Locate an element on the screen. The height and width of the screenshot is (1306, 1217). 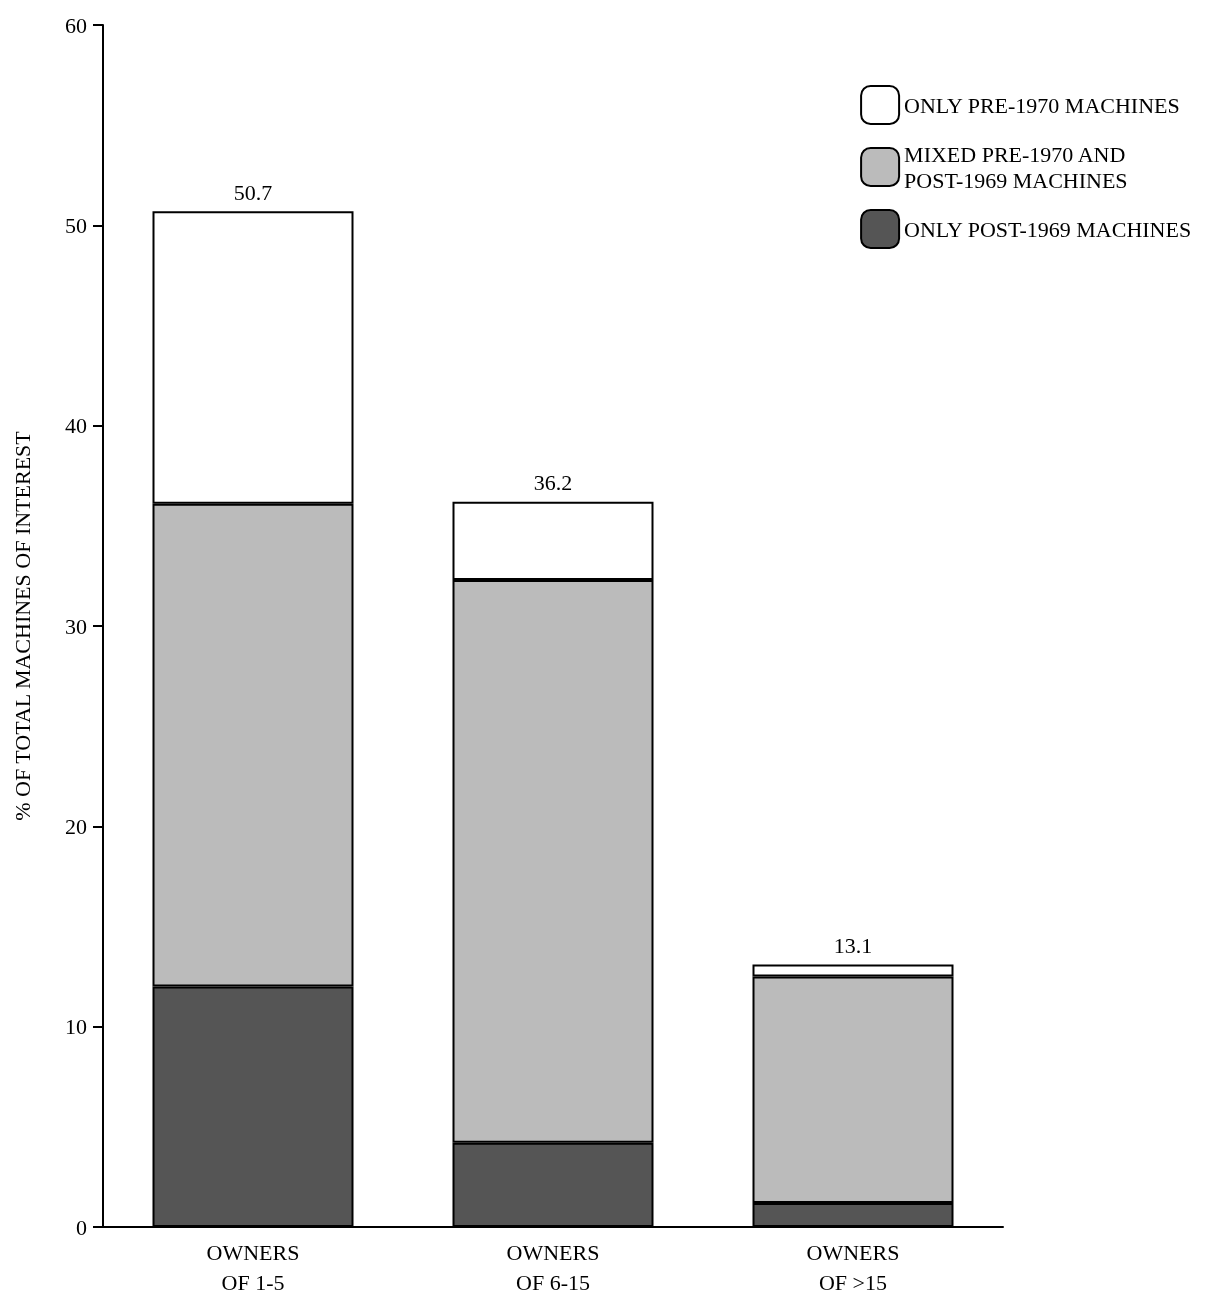
y-tick-label: 0 is located at coordinates (81, 1227).